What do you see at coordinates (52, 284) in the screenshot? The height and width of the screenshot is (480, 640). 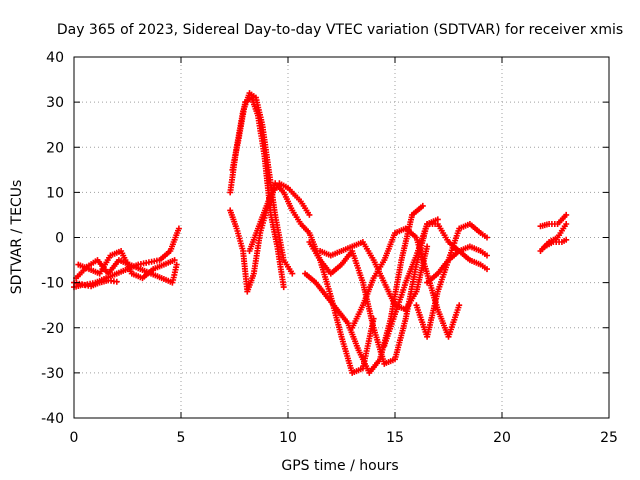 I see `y-tick-label: -10` at bounding box center [52, 284].